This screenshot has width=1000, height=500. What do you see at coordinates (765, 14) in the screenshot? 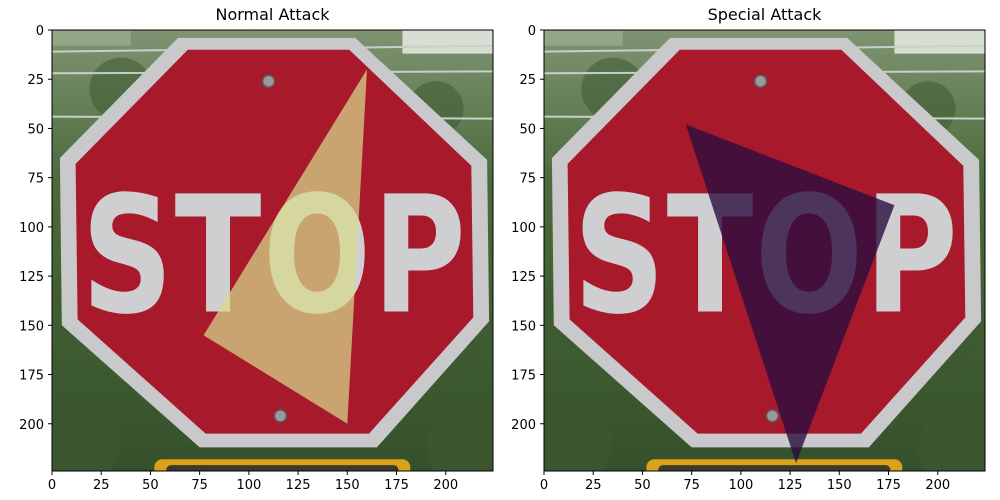
I see `panel-title: Special Attack` at bounding box center [765, 14].